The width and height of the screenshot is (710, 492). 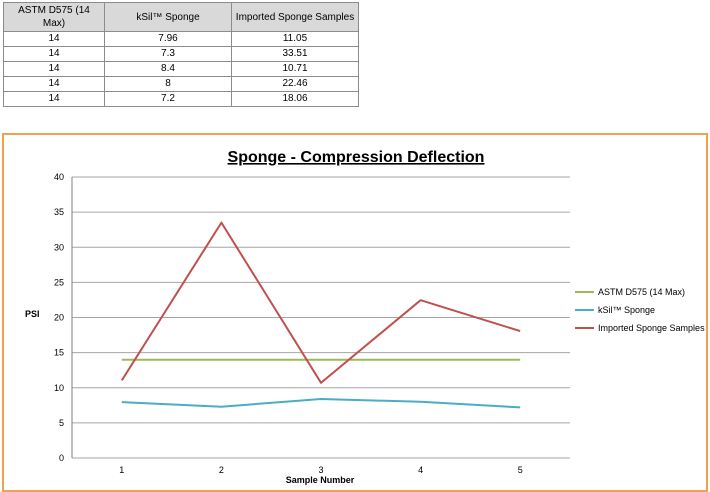 What do you see at coordinates (168, 17) in the screenshot?
I see `table-header-ksil: kSil™ Sponge` at bounding box center [168, 17].